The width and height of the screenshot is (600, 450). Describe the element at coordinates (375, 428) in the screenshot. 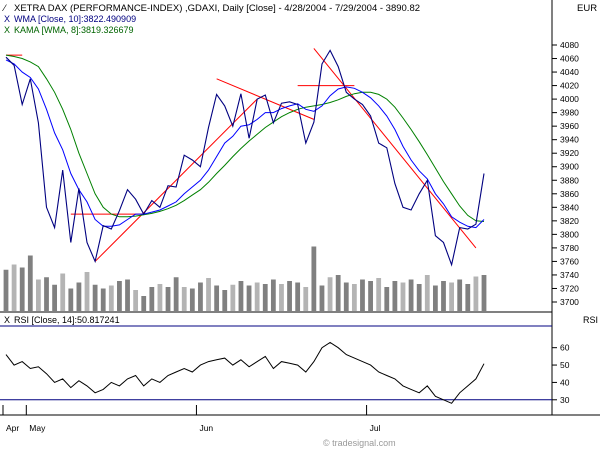

I see `x-month-label: Jul` at that location.